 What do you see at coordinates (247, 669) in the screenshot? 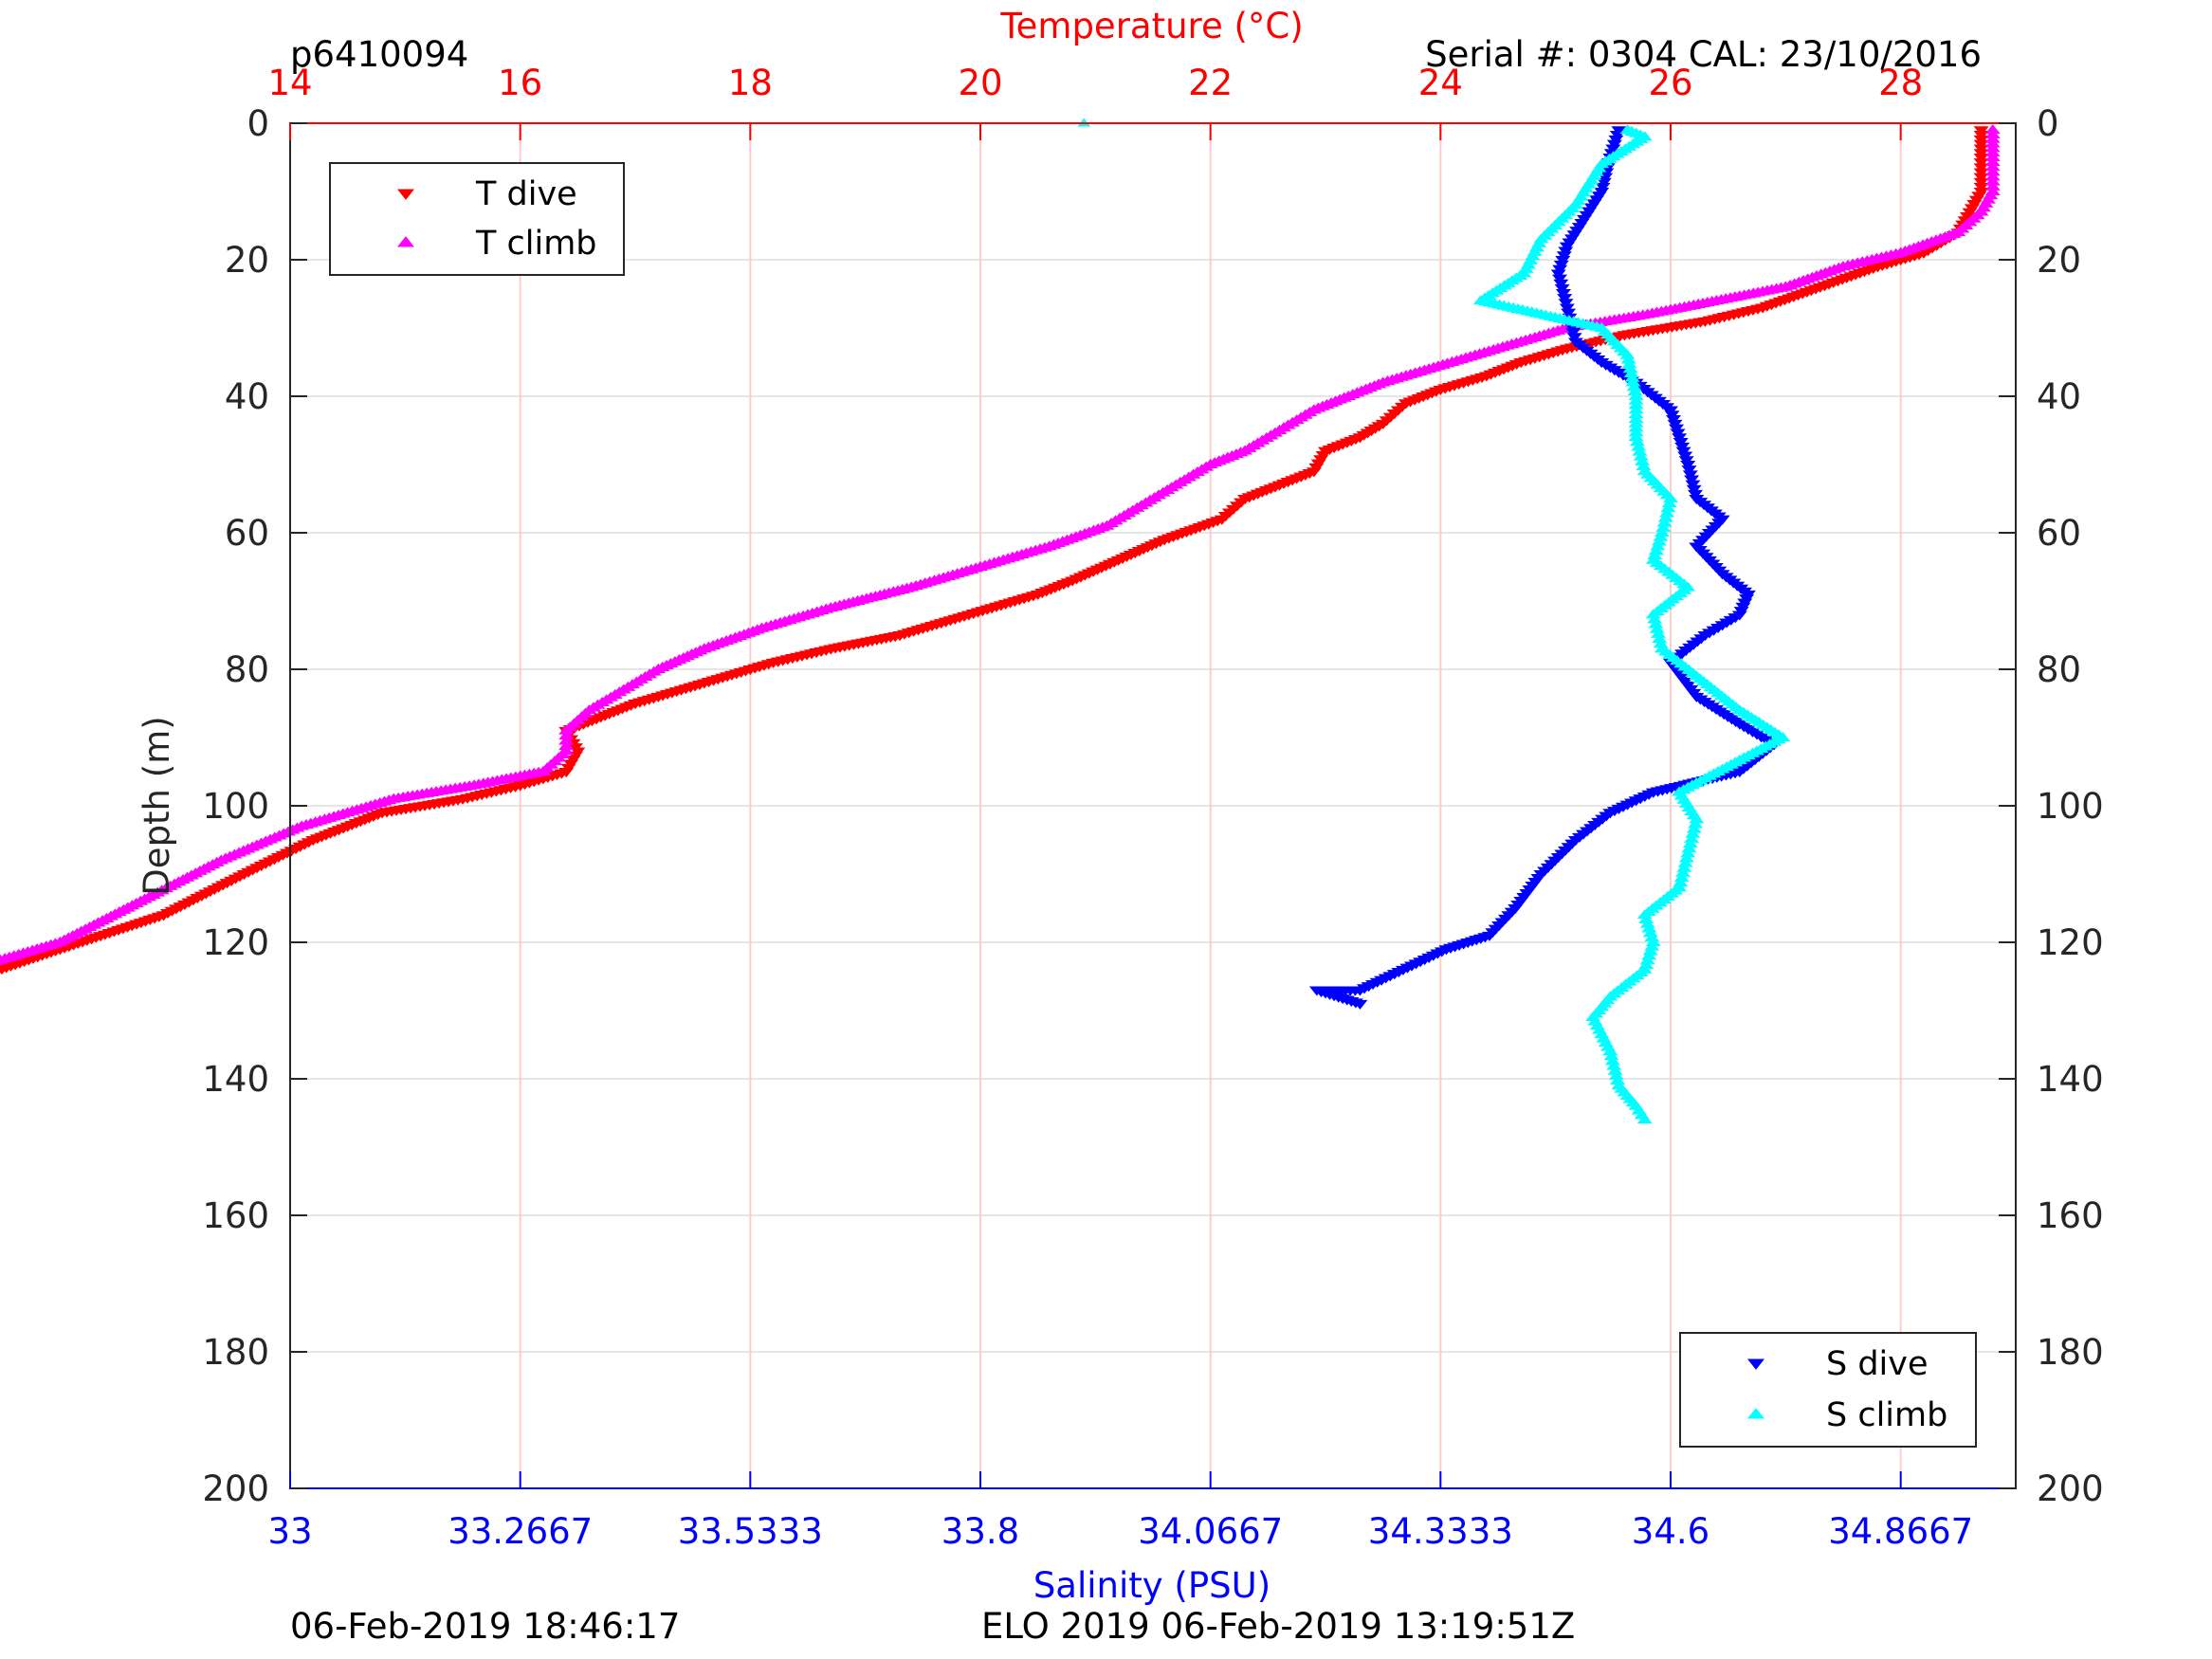
I see `depth-tick-label-left: 80` at bounding box center [247, 669].